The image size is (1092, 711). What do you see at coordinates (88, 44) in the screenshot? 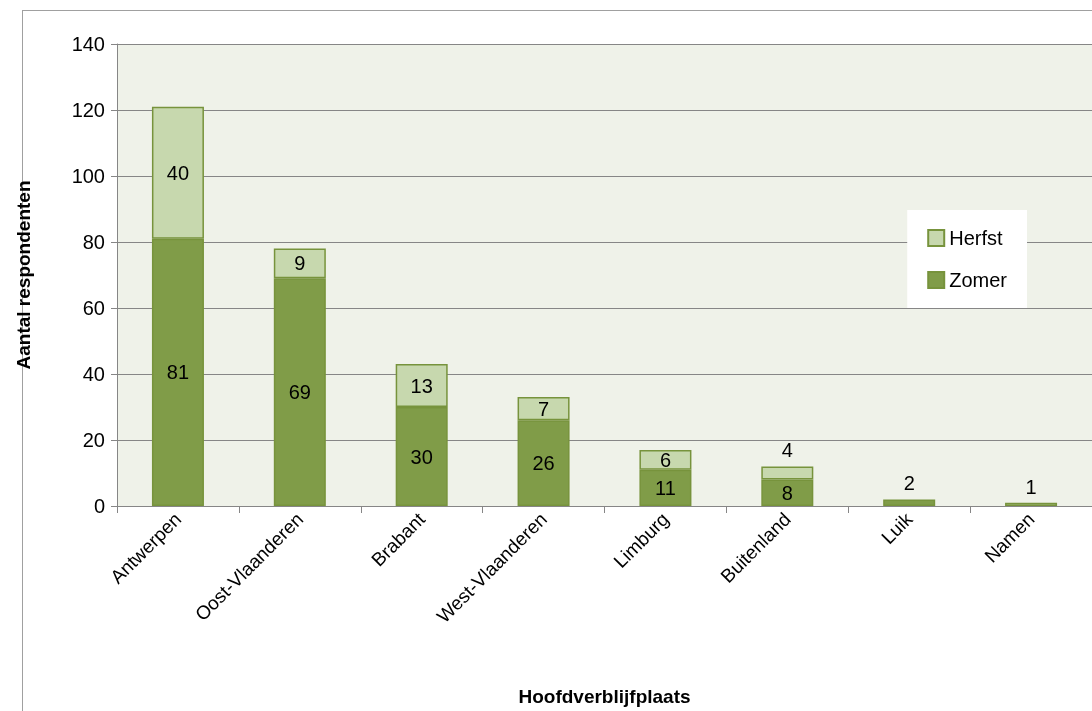
I see `y-tick-label: 140` at bounding box center [88, 44].